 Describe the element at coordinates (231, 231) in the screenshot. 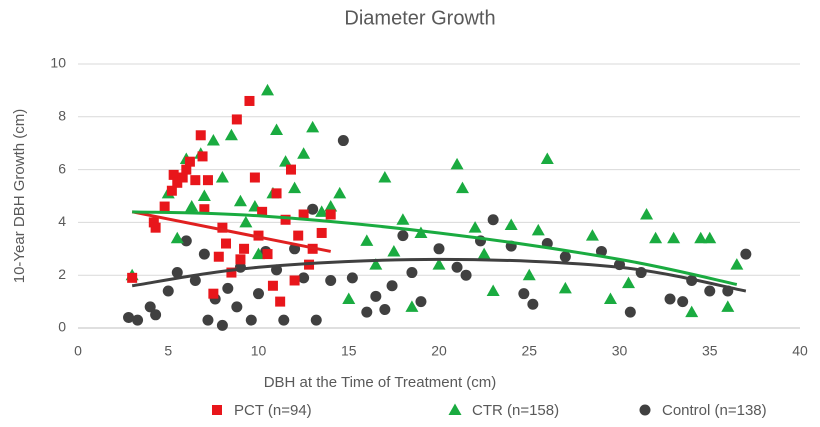

I see `trend-line` at that location.